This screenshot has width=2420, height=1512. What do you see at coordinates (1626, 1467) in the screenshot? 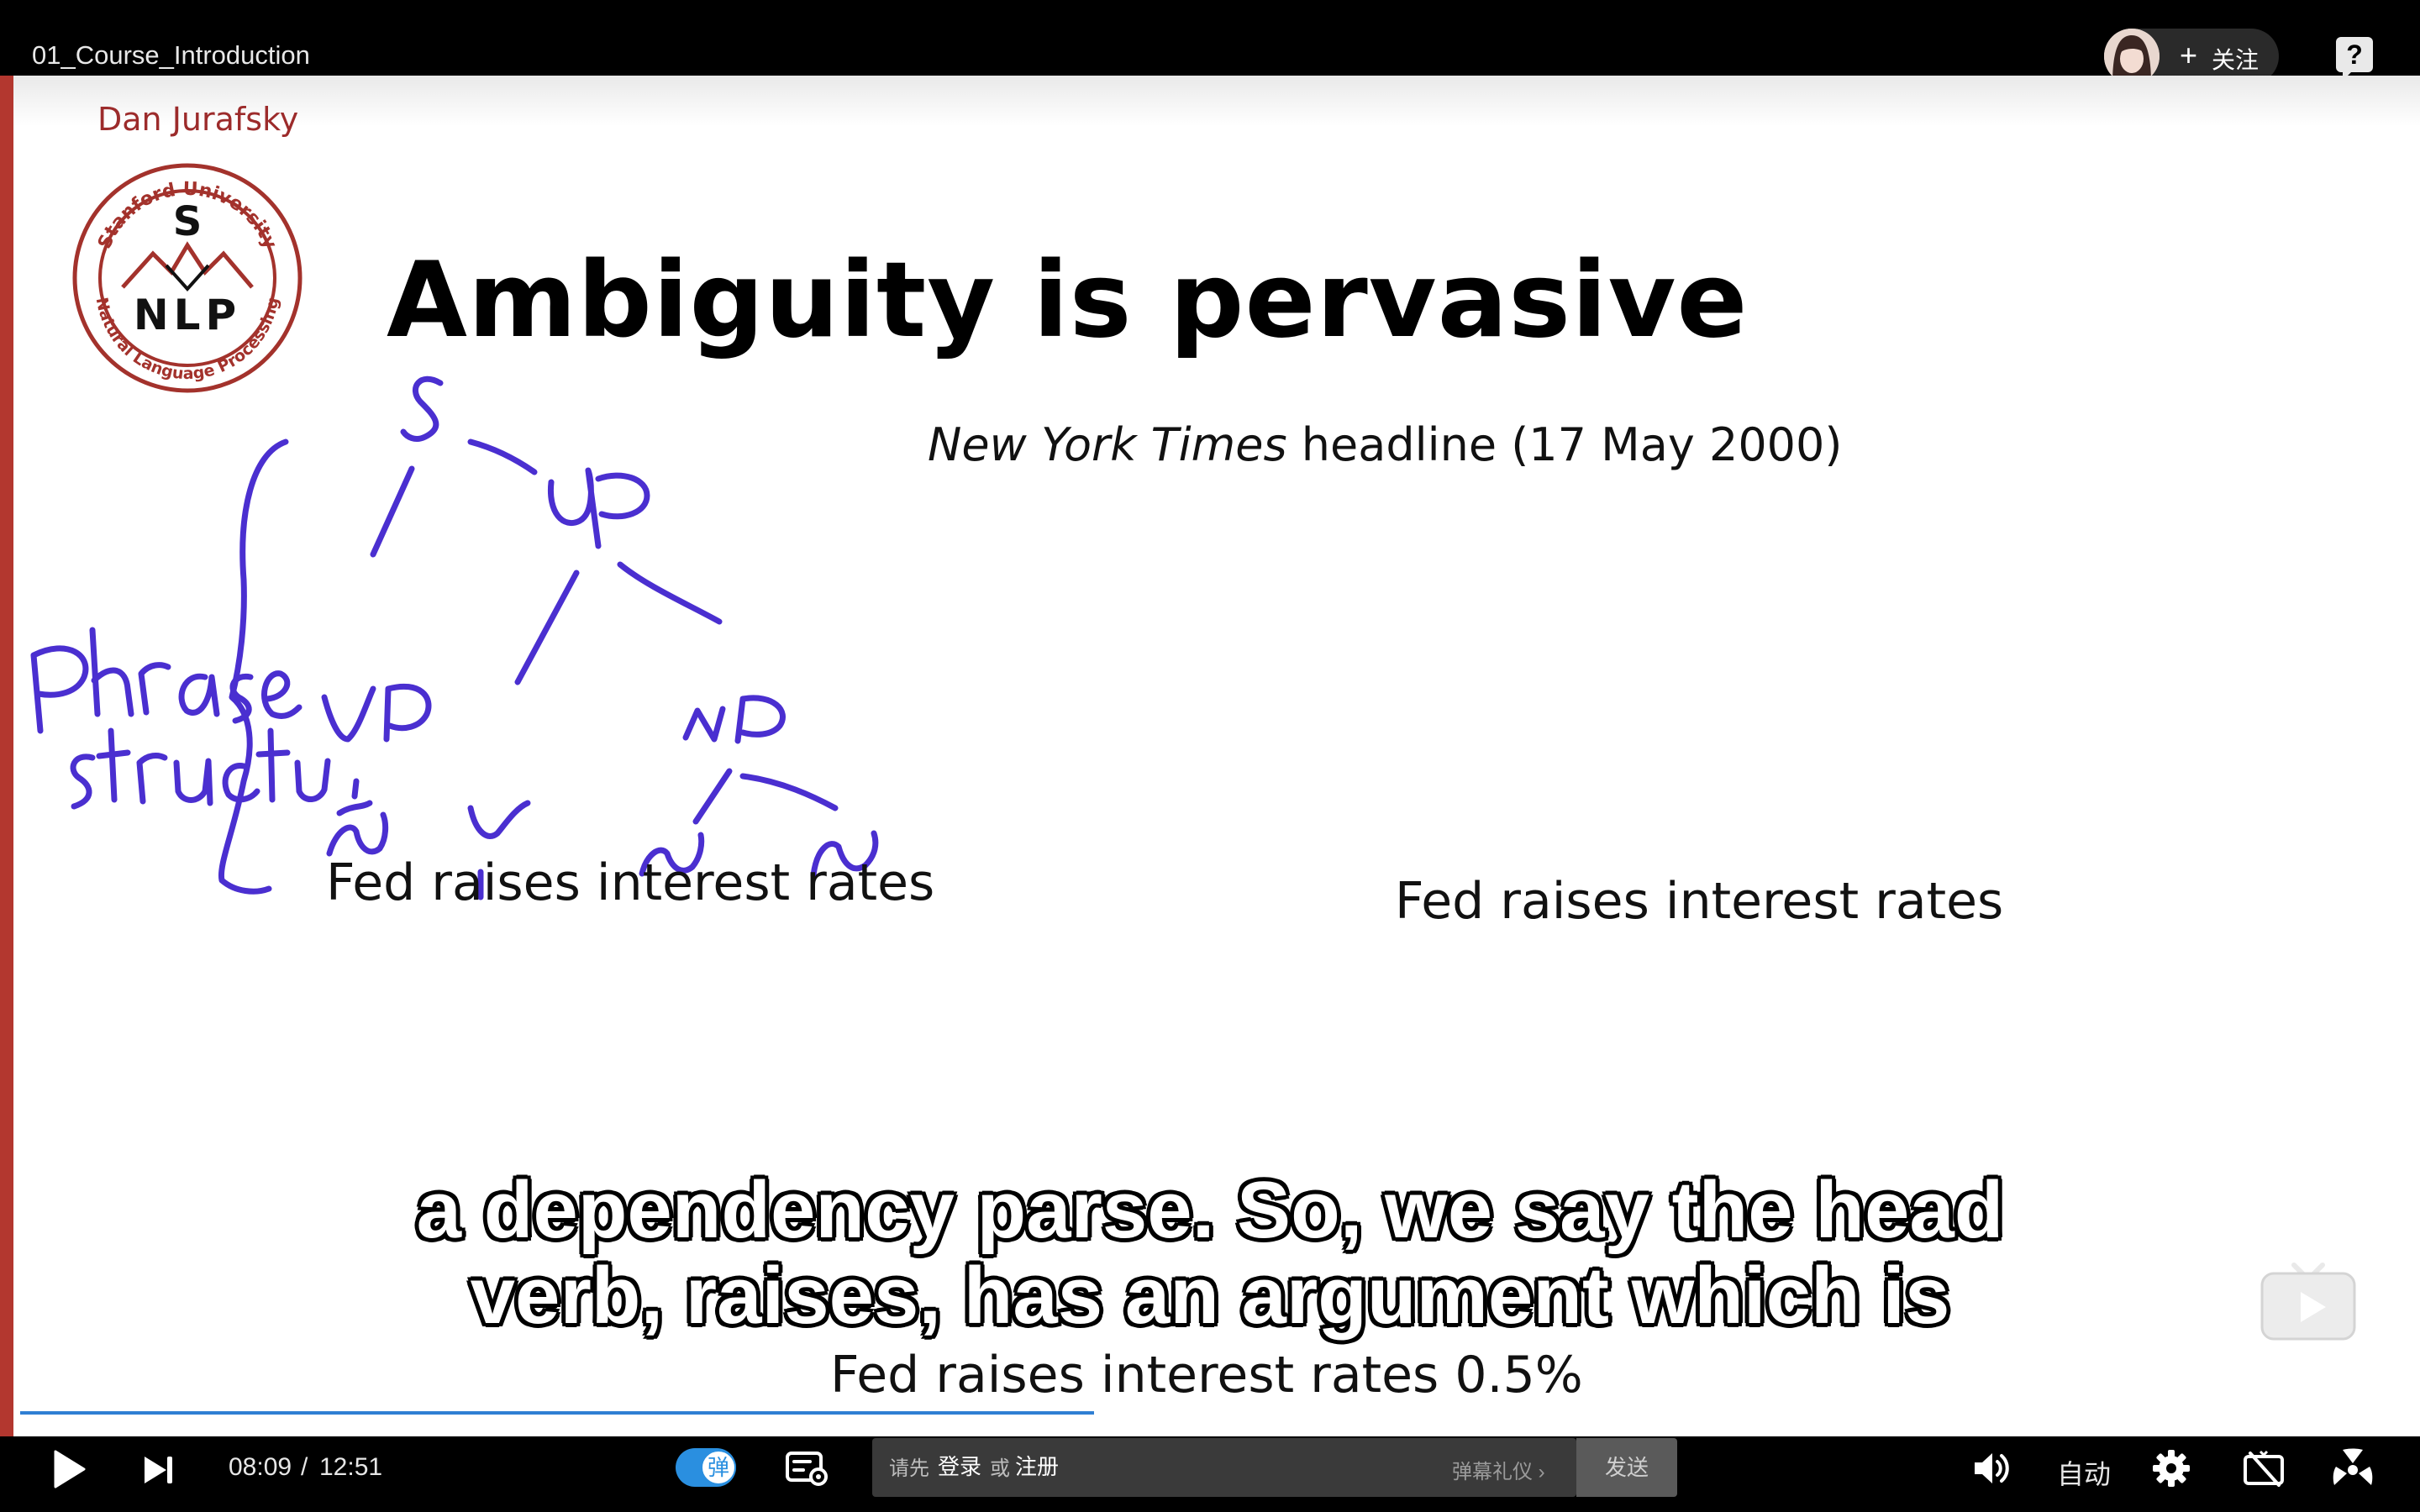
I see `send-button: 发送` at bounding box center [1626, 1467].